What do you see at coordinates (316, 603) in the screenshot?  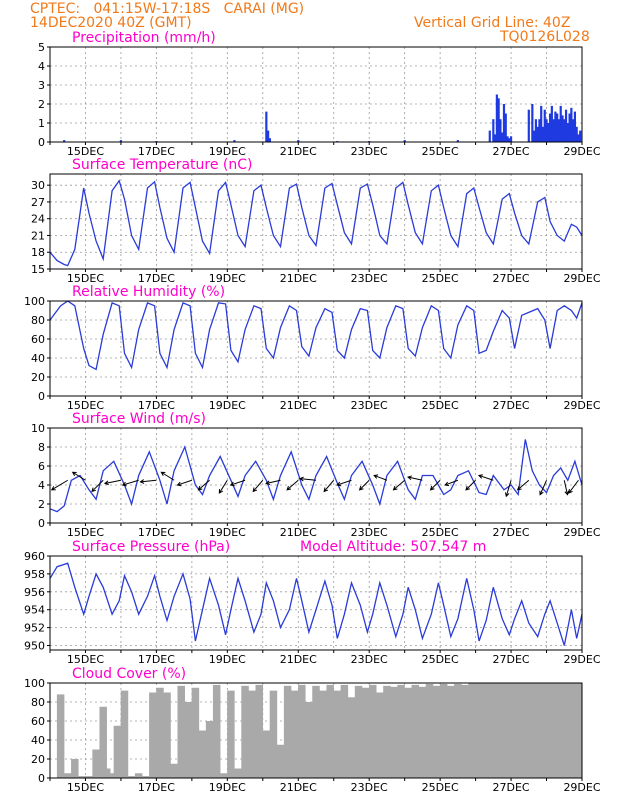 I see `pres-frame` at bounding box center [316, 603].